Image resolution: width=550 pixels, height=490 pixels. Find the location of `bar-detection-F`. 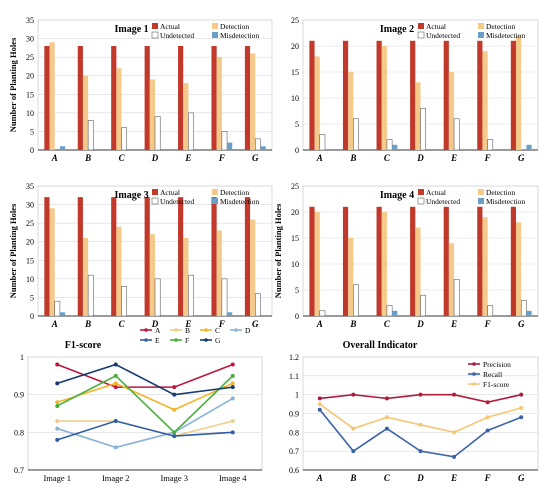

bar-detection-F is located at coordinates (219, 273).